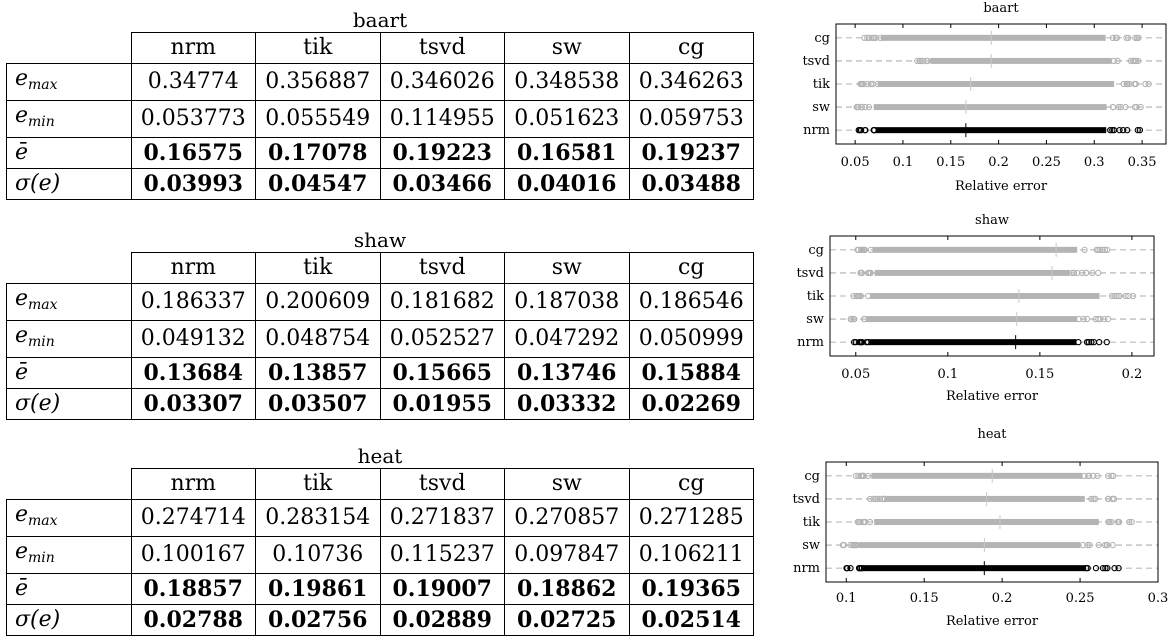  I want to click on table-cell: 0.17078, so click(318, 153).